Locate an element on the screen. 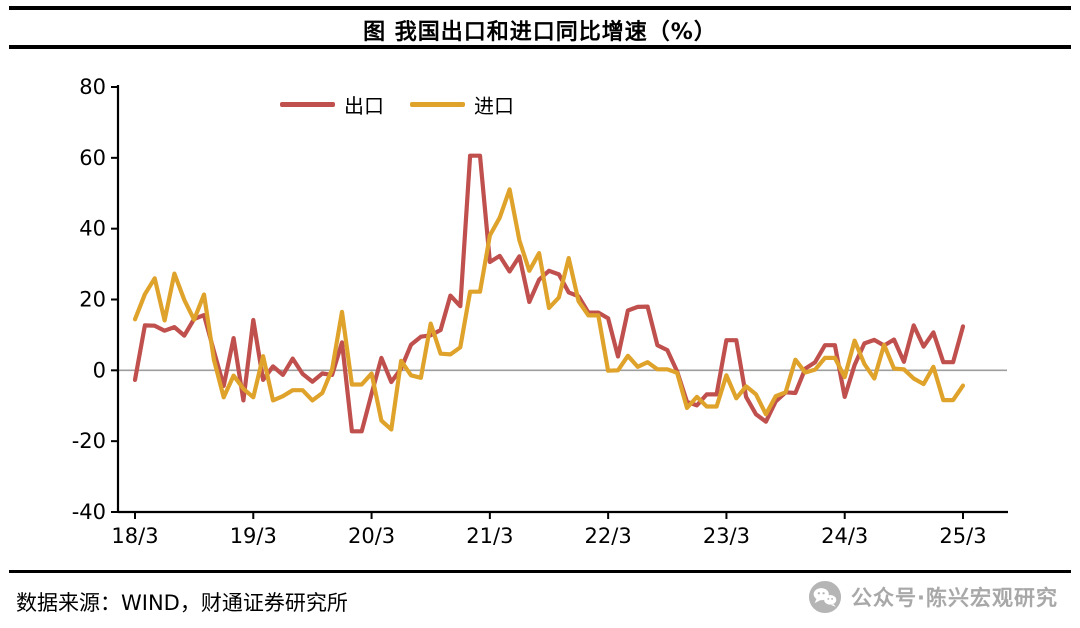 The height and width of the screenshot is (628, 1080). legend: 出口 进口 is located at coordinates (397, 104).